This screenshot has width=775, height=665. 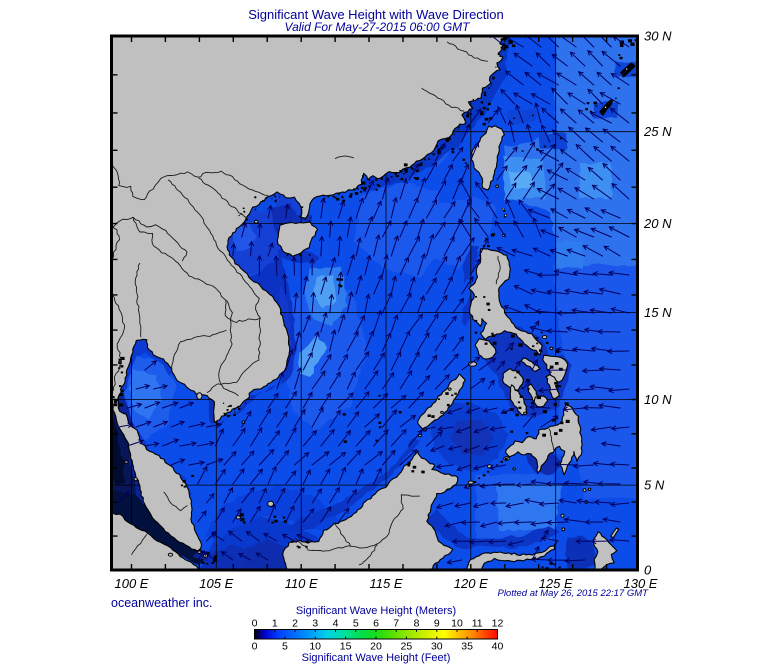 What do you see at coordinates (437, 647) in the screenshot?
I see `svg-text: 30` at bounding box center [437, 647].